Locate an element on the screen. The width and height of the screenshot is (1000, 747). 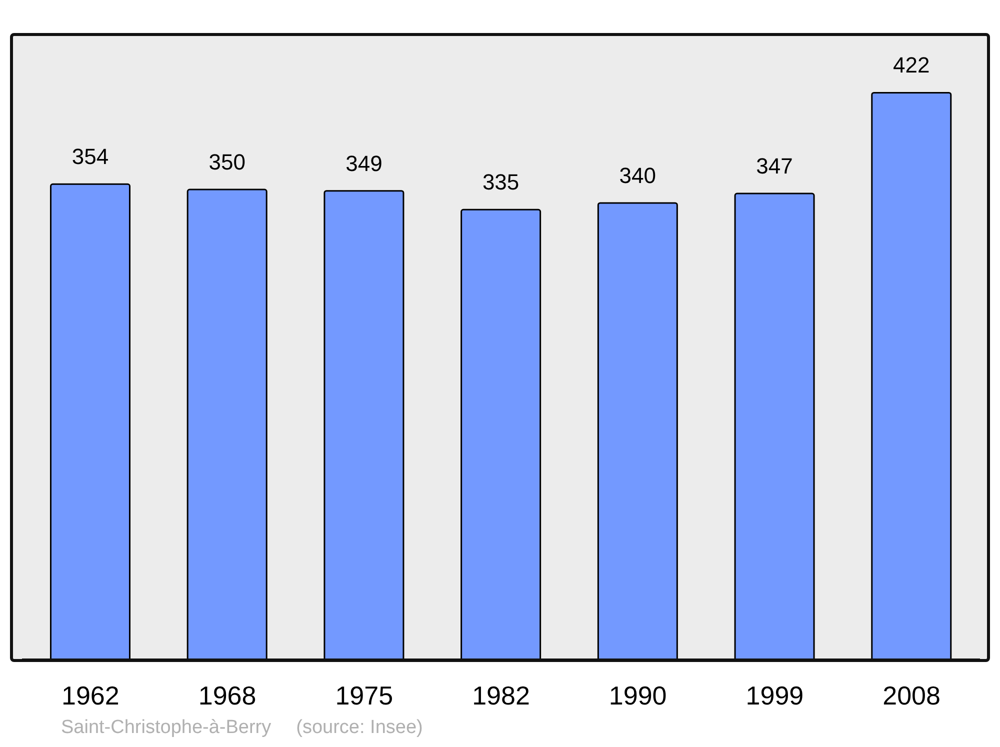
text: Saint-Christophe-à-Berry is located at coordinates (166, 728).